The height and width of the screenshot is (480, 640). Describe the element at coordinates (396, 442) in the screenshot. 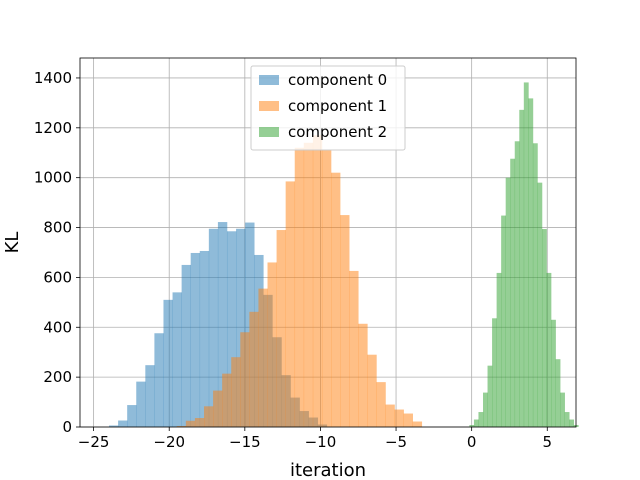

I see `x-tick-label: −5` at that location.